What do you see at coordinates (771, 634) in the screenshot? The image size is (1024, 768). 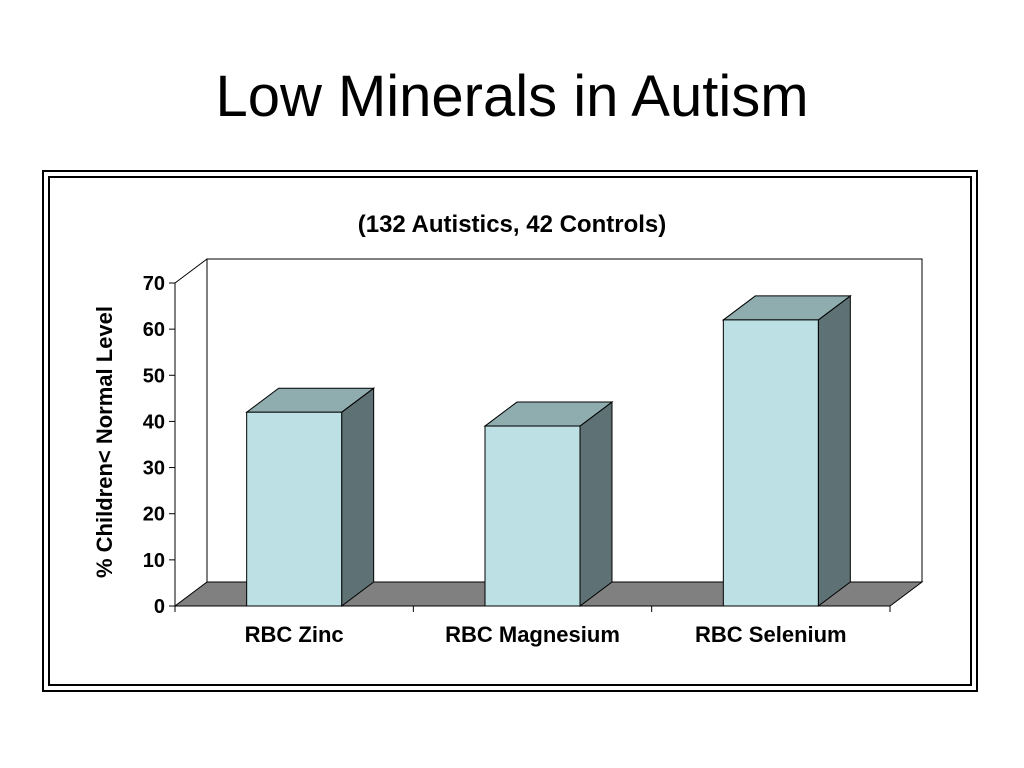 I see `x-tick-label: RBC Selenium` at bounding box center [771, 634].